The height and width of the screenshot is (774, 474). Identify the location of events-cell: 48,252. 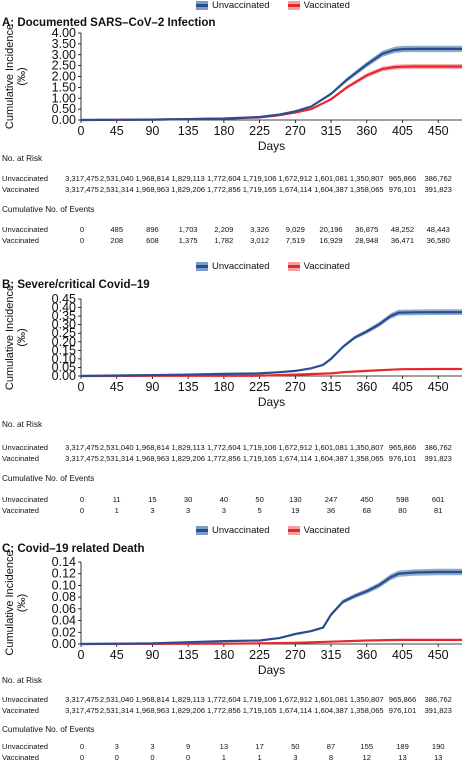
(402, 229).